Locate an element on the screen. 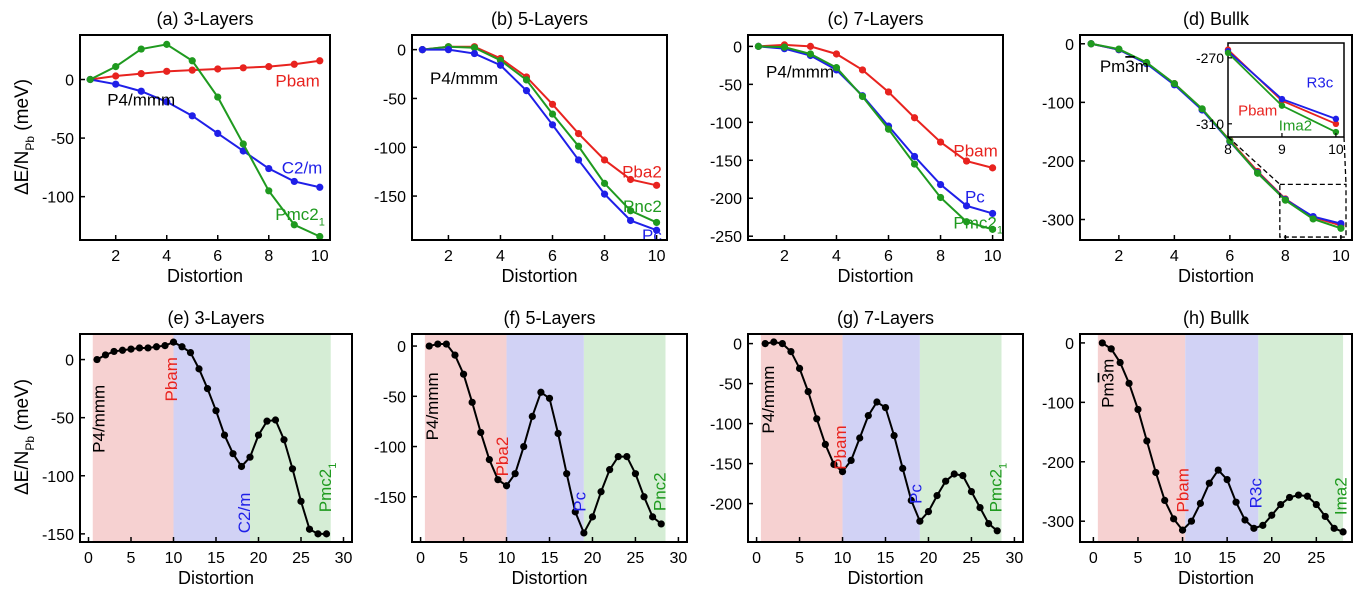 The width and height of the screenshot is (1369, 597). inset-x-tick-label: 10 is located at coordinates (1336, 149).